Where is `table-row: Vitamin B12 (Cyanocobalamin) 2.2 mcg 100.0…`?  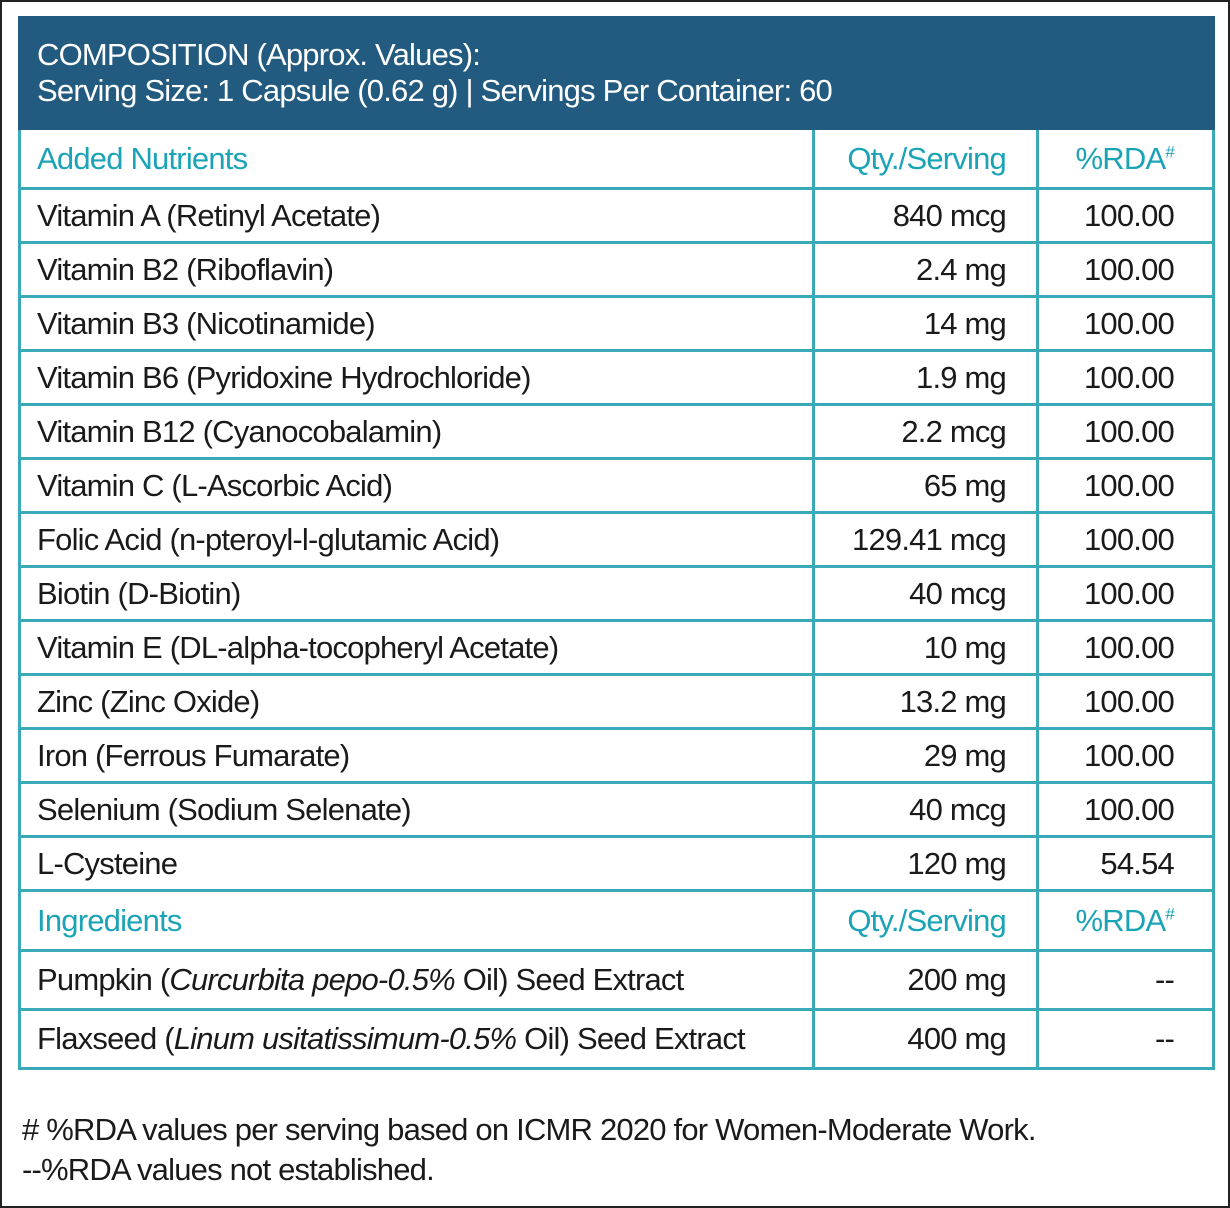
table-row: Vitamin B12 (Cyanocobalamin) 2.2 mcg 100.0… is located at coordinates (616, 431).